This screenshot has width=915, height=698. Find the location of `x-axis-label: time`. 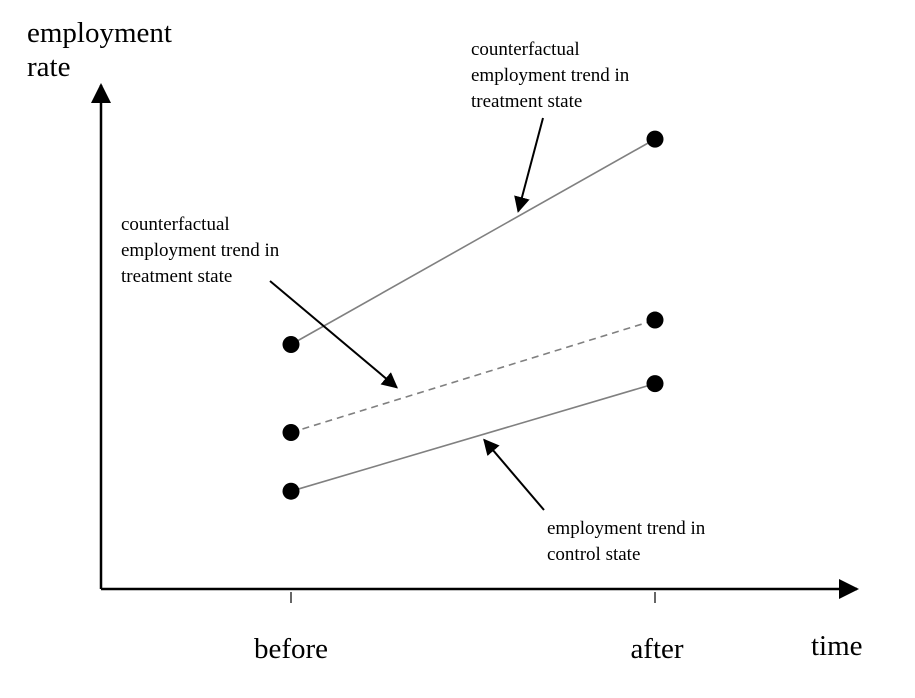

x-axis-label: time is located at coordinates (837, 646).